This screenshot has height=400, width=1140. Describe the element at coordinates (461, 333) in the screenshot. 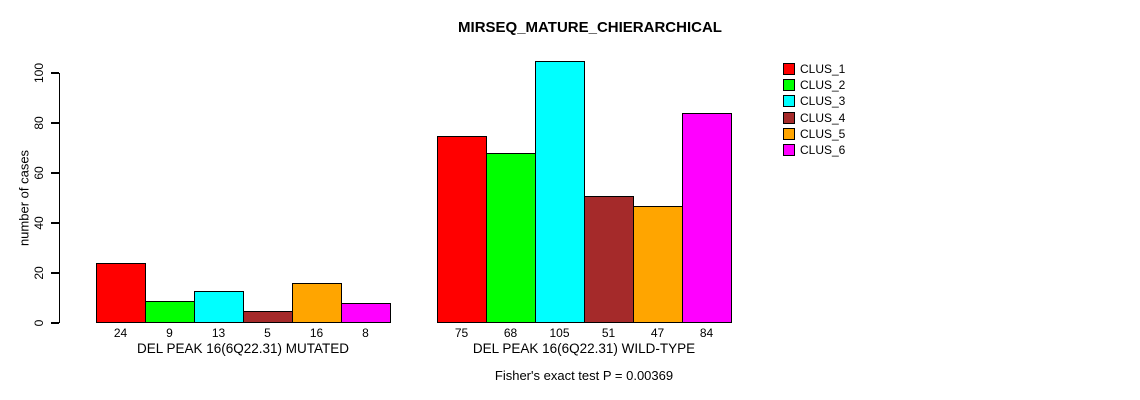

I see `bar-value-label: 75` at that location.